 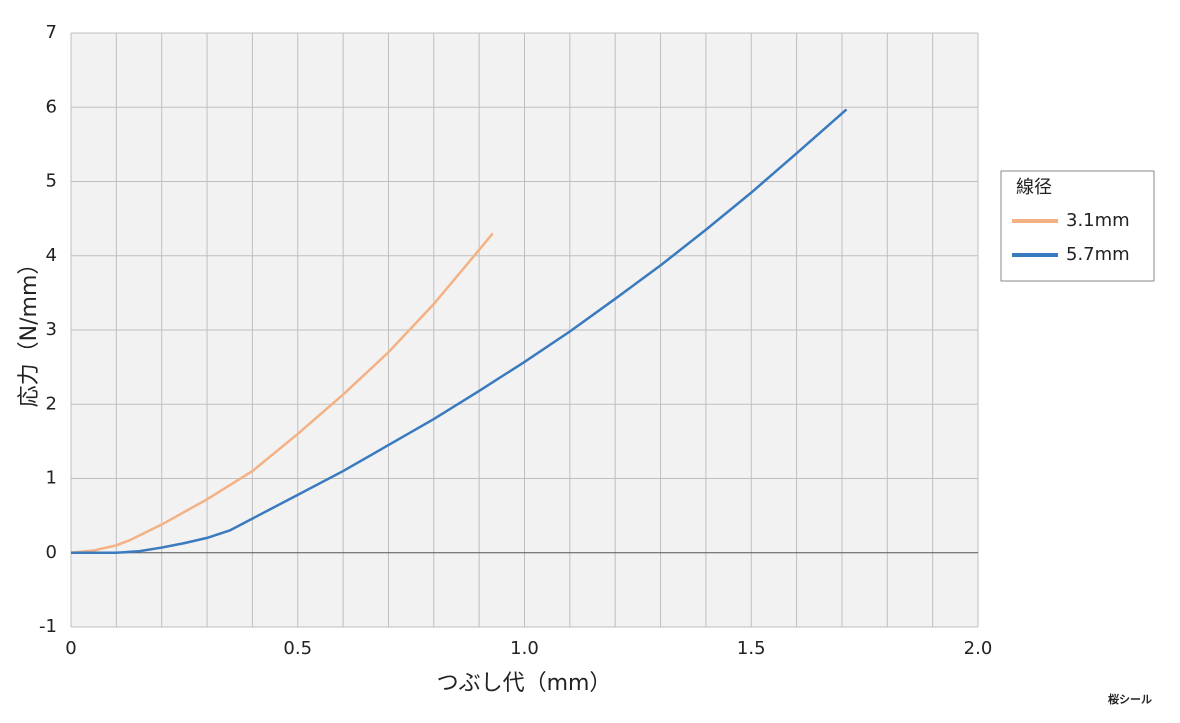 What do you see at coordinates (297, 648) in the screenshot?
I see `x-tick-label: 0.5` at bounding box center [297, 648].